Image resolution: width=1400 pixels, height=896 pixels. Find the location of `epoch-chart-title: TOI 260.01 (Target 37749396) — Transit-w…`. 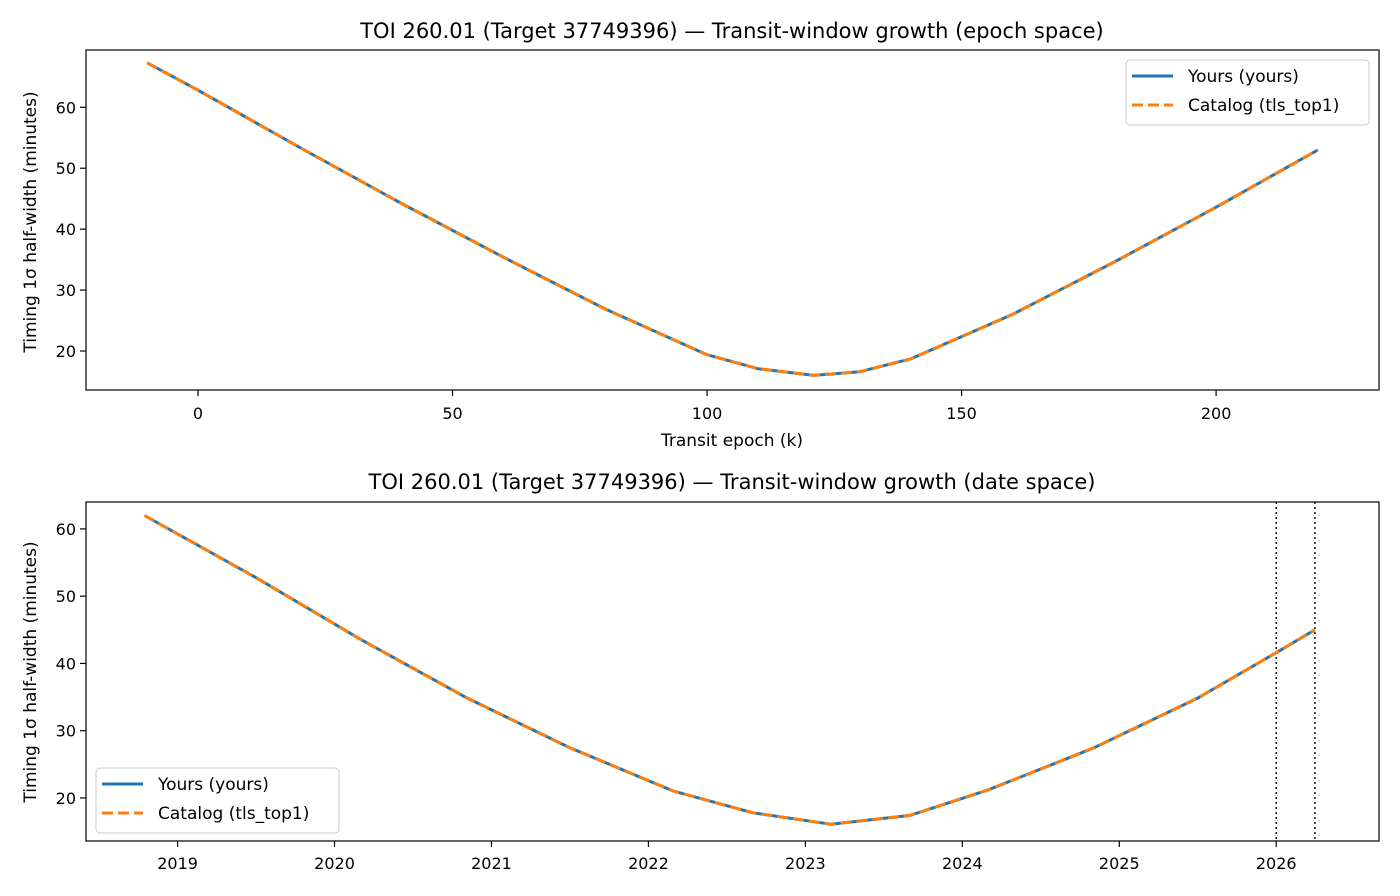

epoch-chart-title: TOI 260.01 (Target 37749396) — Transit-w… is located at coordinates (731, 31).